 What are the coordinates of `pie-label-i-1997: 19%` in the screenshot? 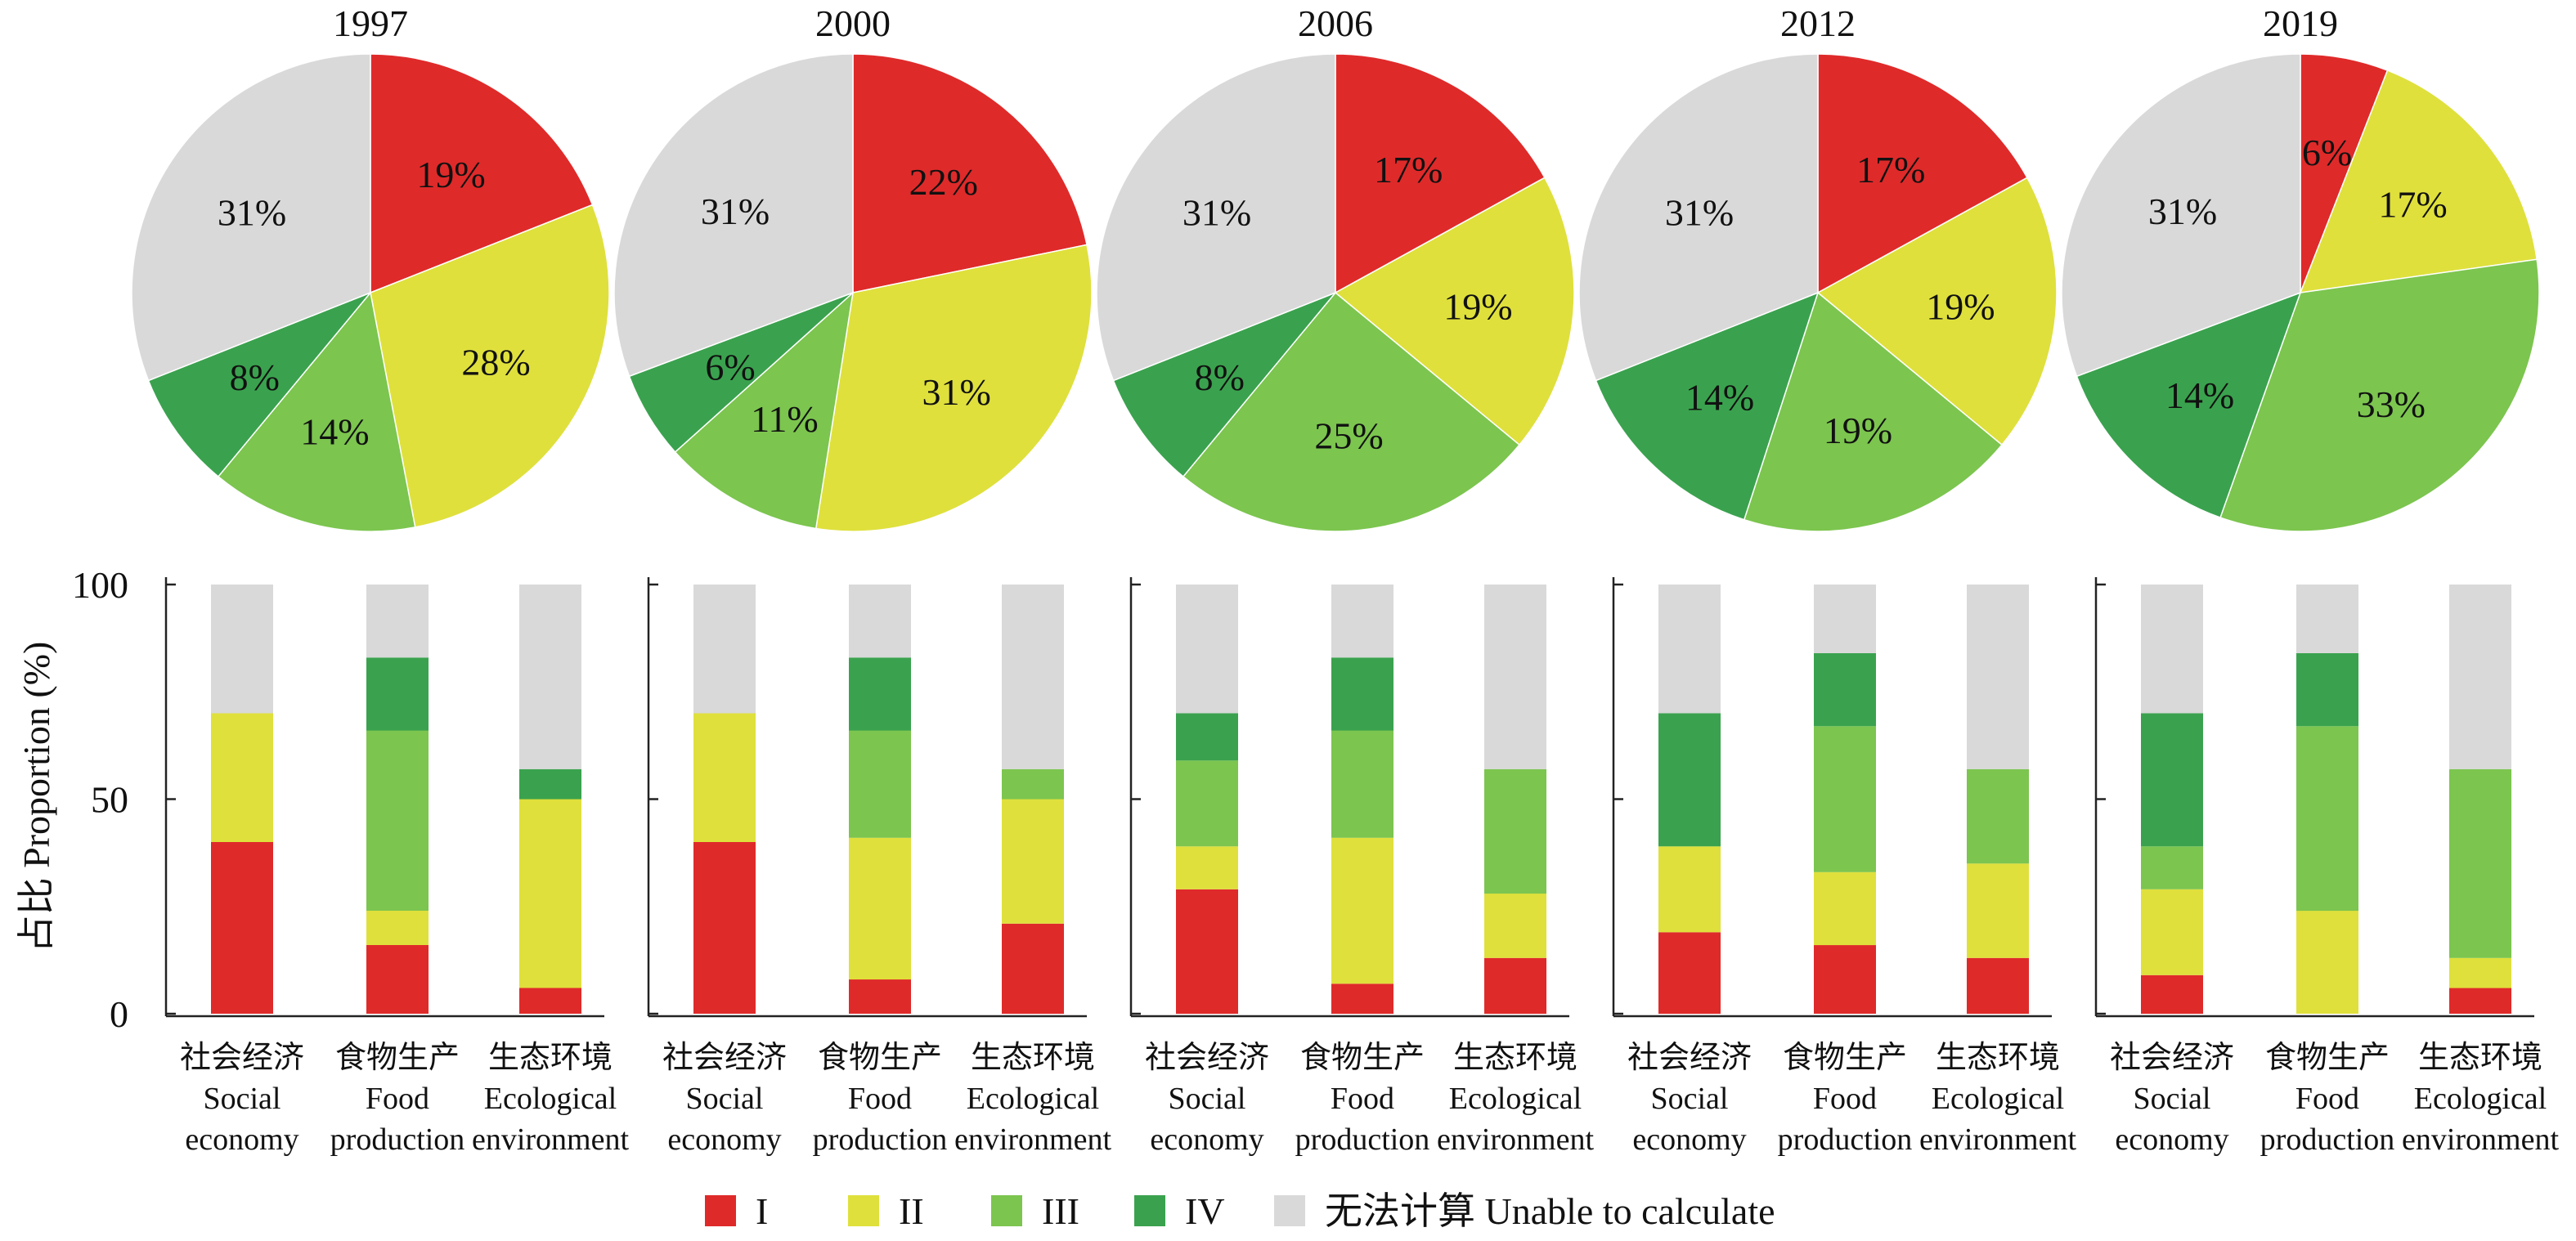 It's located at (450, 174).